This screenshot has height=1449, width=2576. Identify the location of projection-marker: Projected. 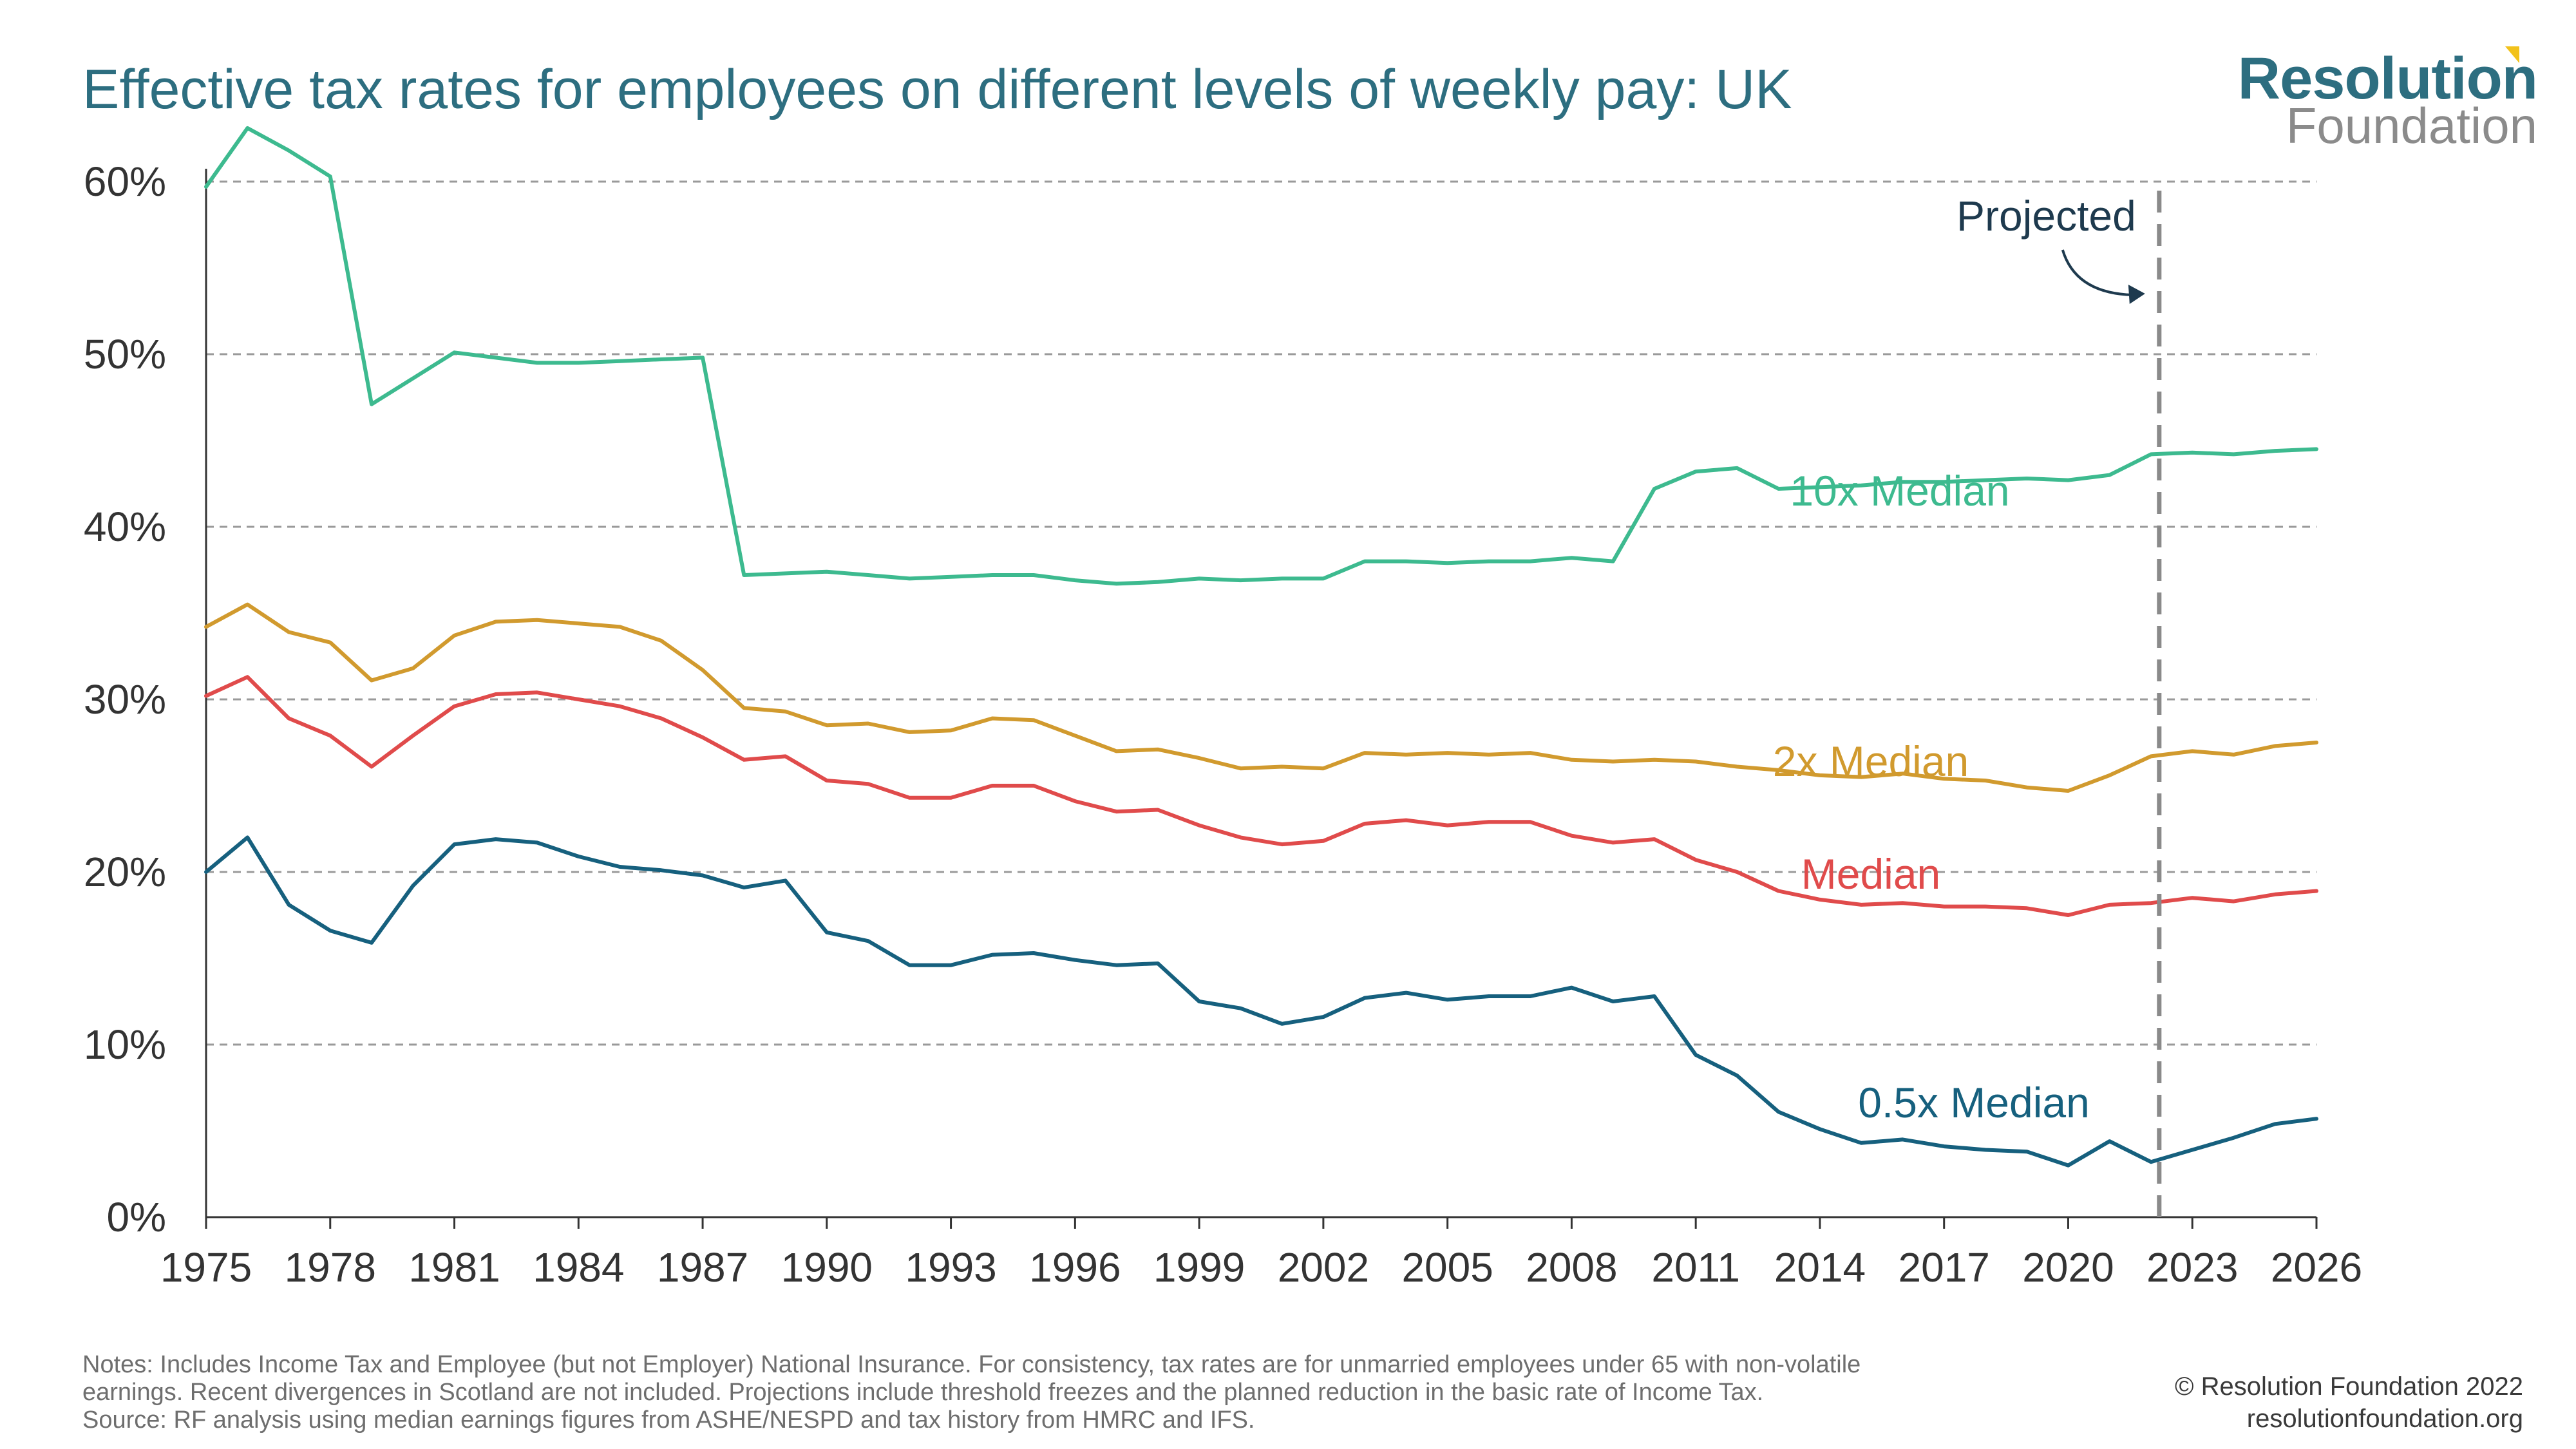
(2059, 704).